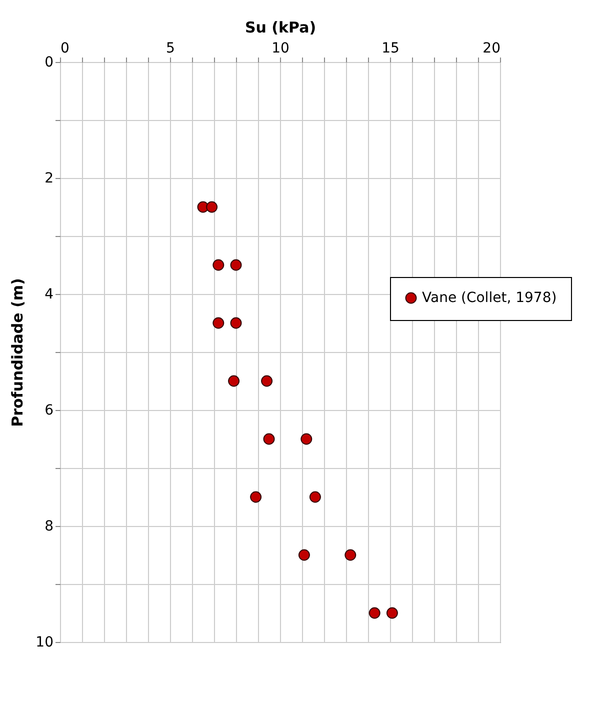 The width and height of the screenshot is (603, 727). I want to click on y-tick-label: 4, so click(49, 294).